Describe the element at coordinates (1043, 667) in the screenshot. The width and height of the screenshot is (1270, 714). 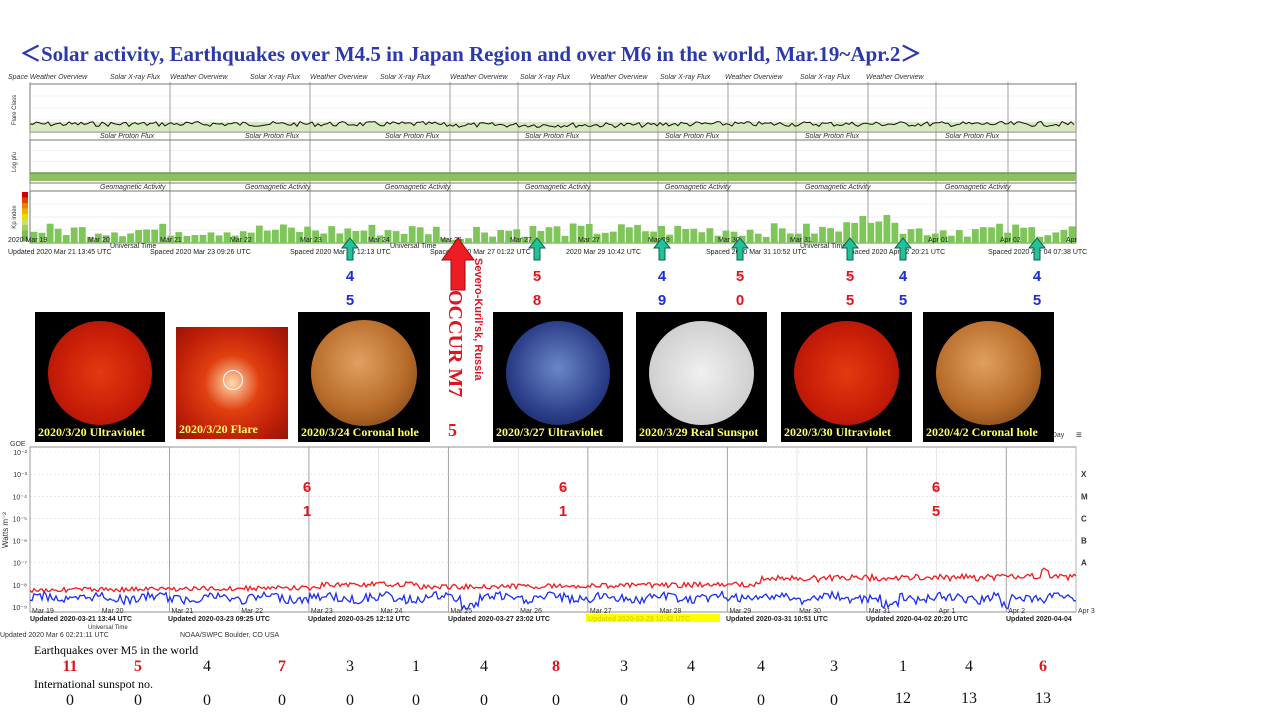
I see `quake-count-cell: 6` at that location.